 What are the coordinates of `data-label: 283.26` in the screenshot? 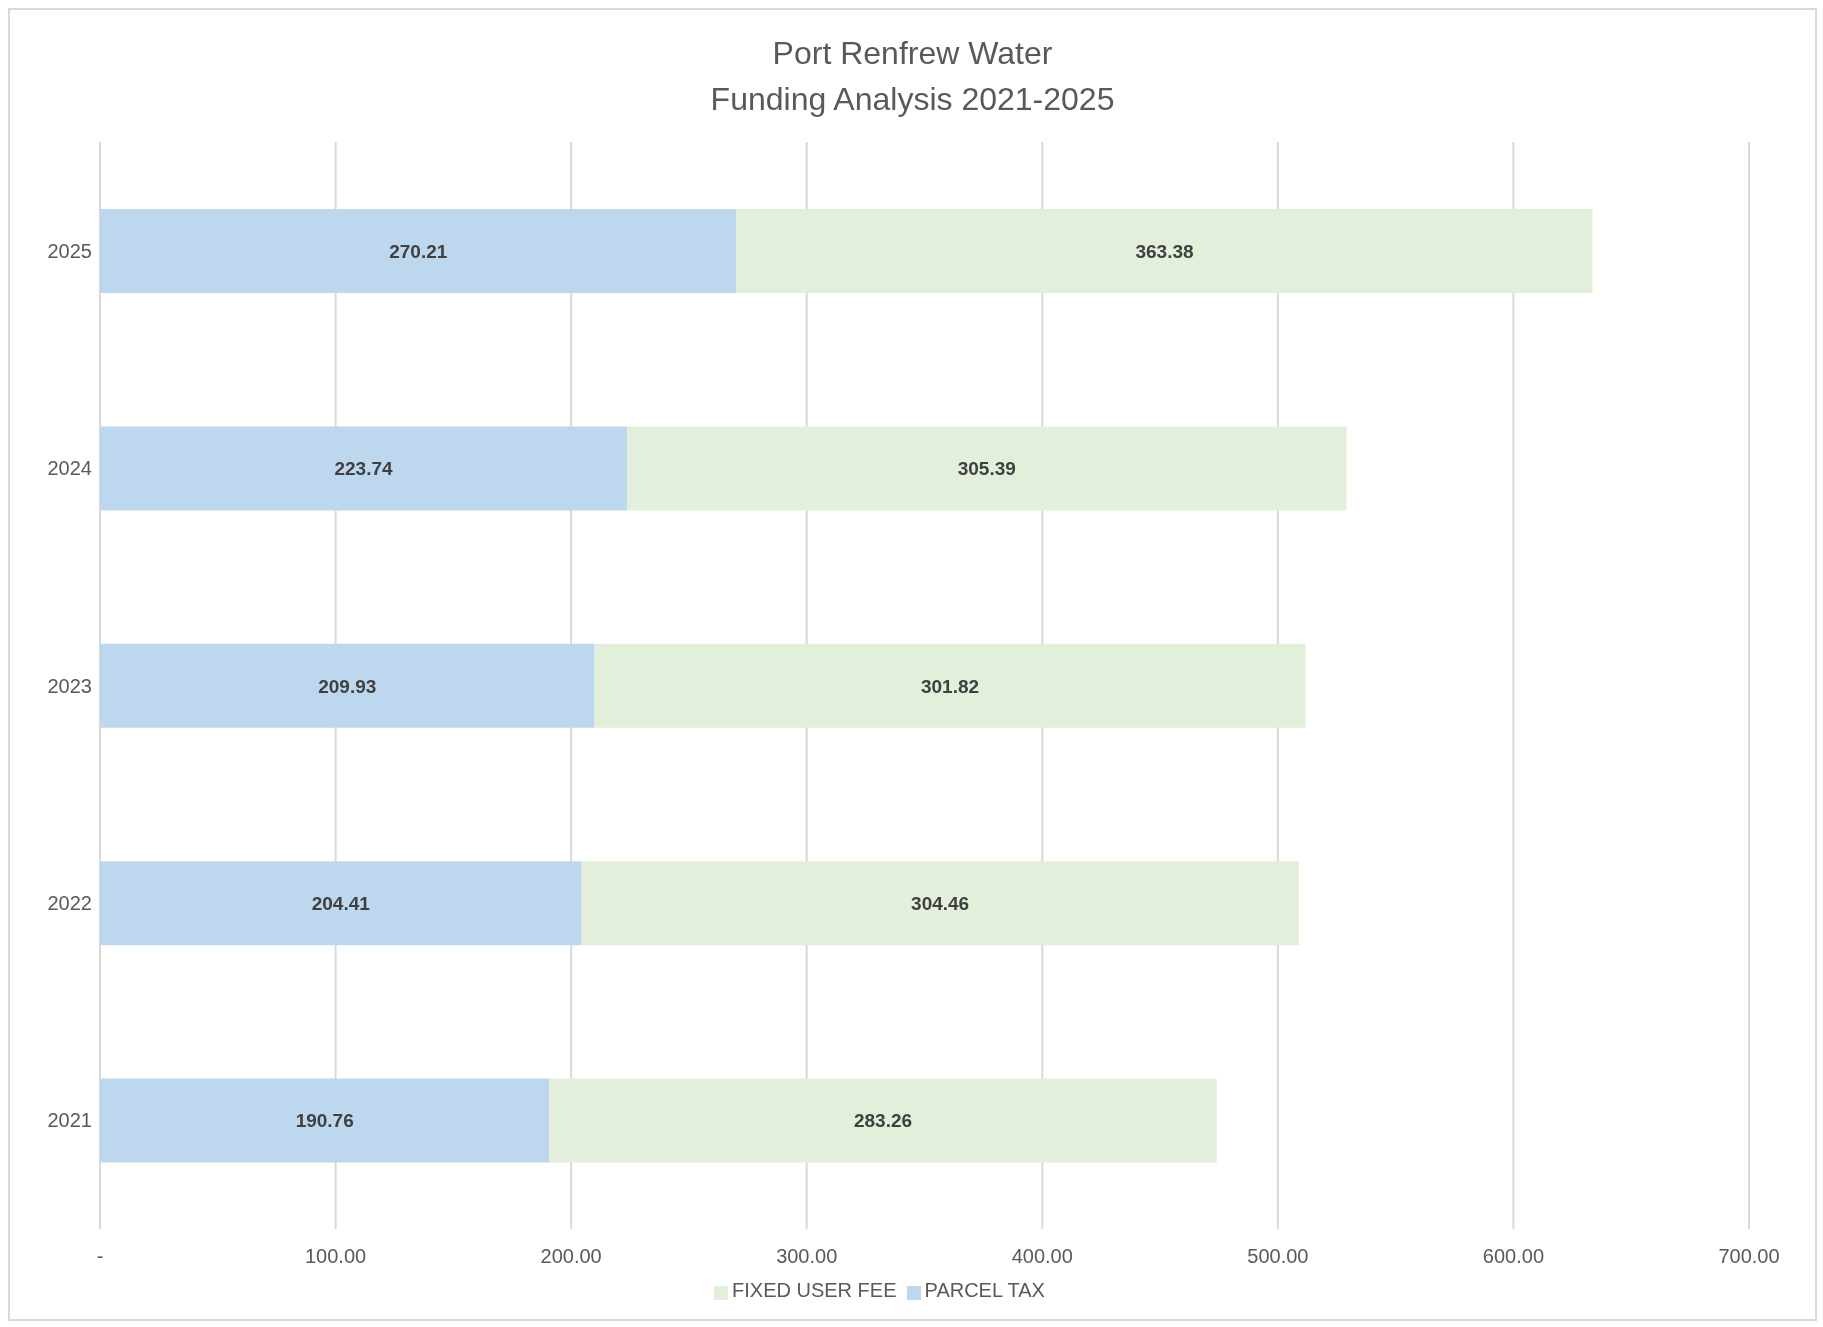 It's located at (883, 1121).